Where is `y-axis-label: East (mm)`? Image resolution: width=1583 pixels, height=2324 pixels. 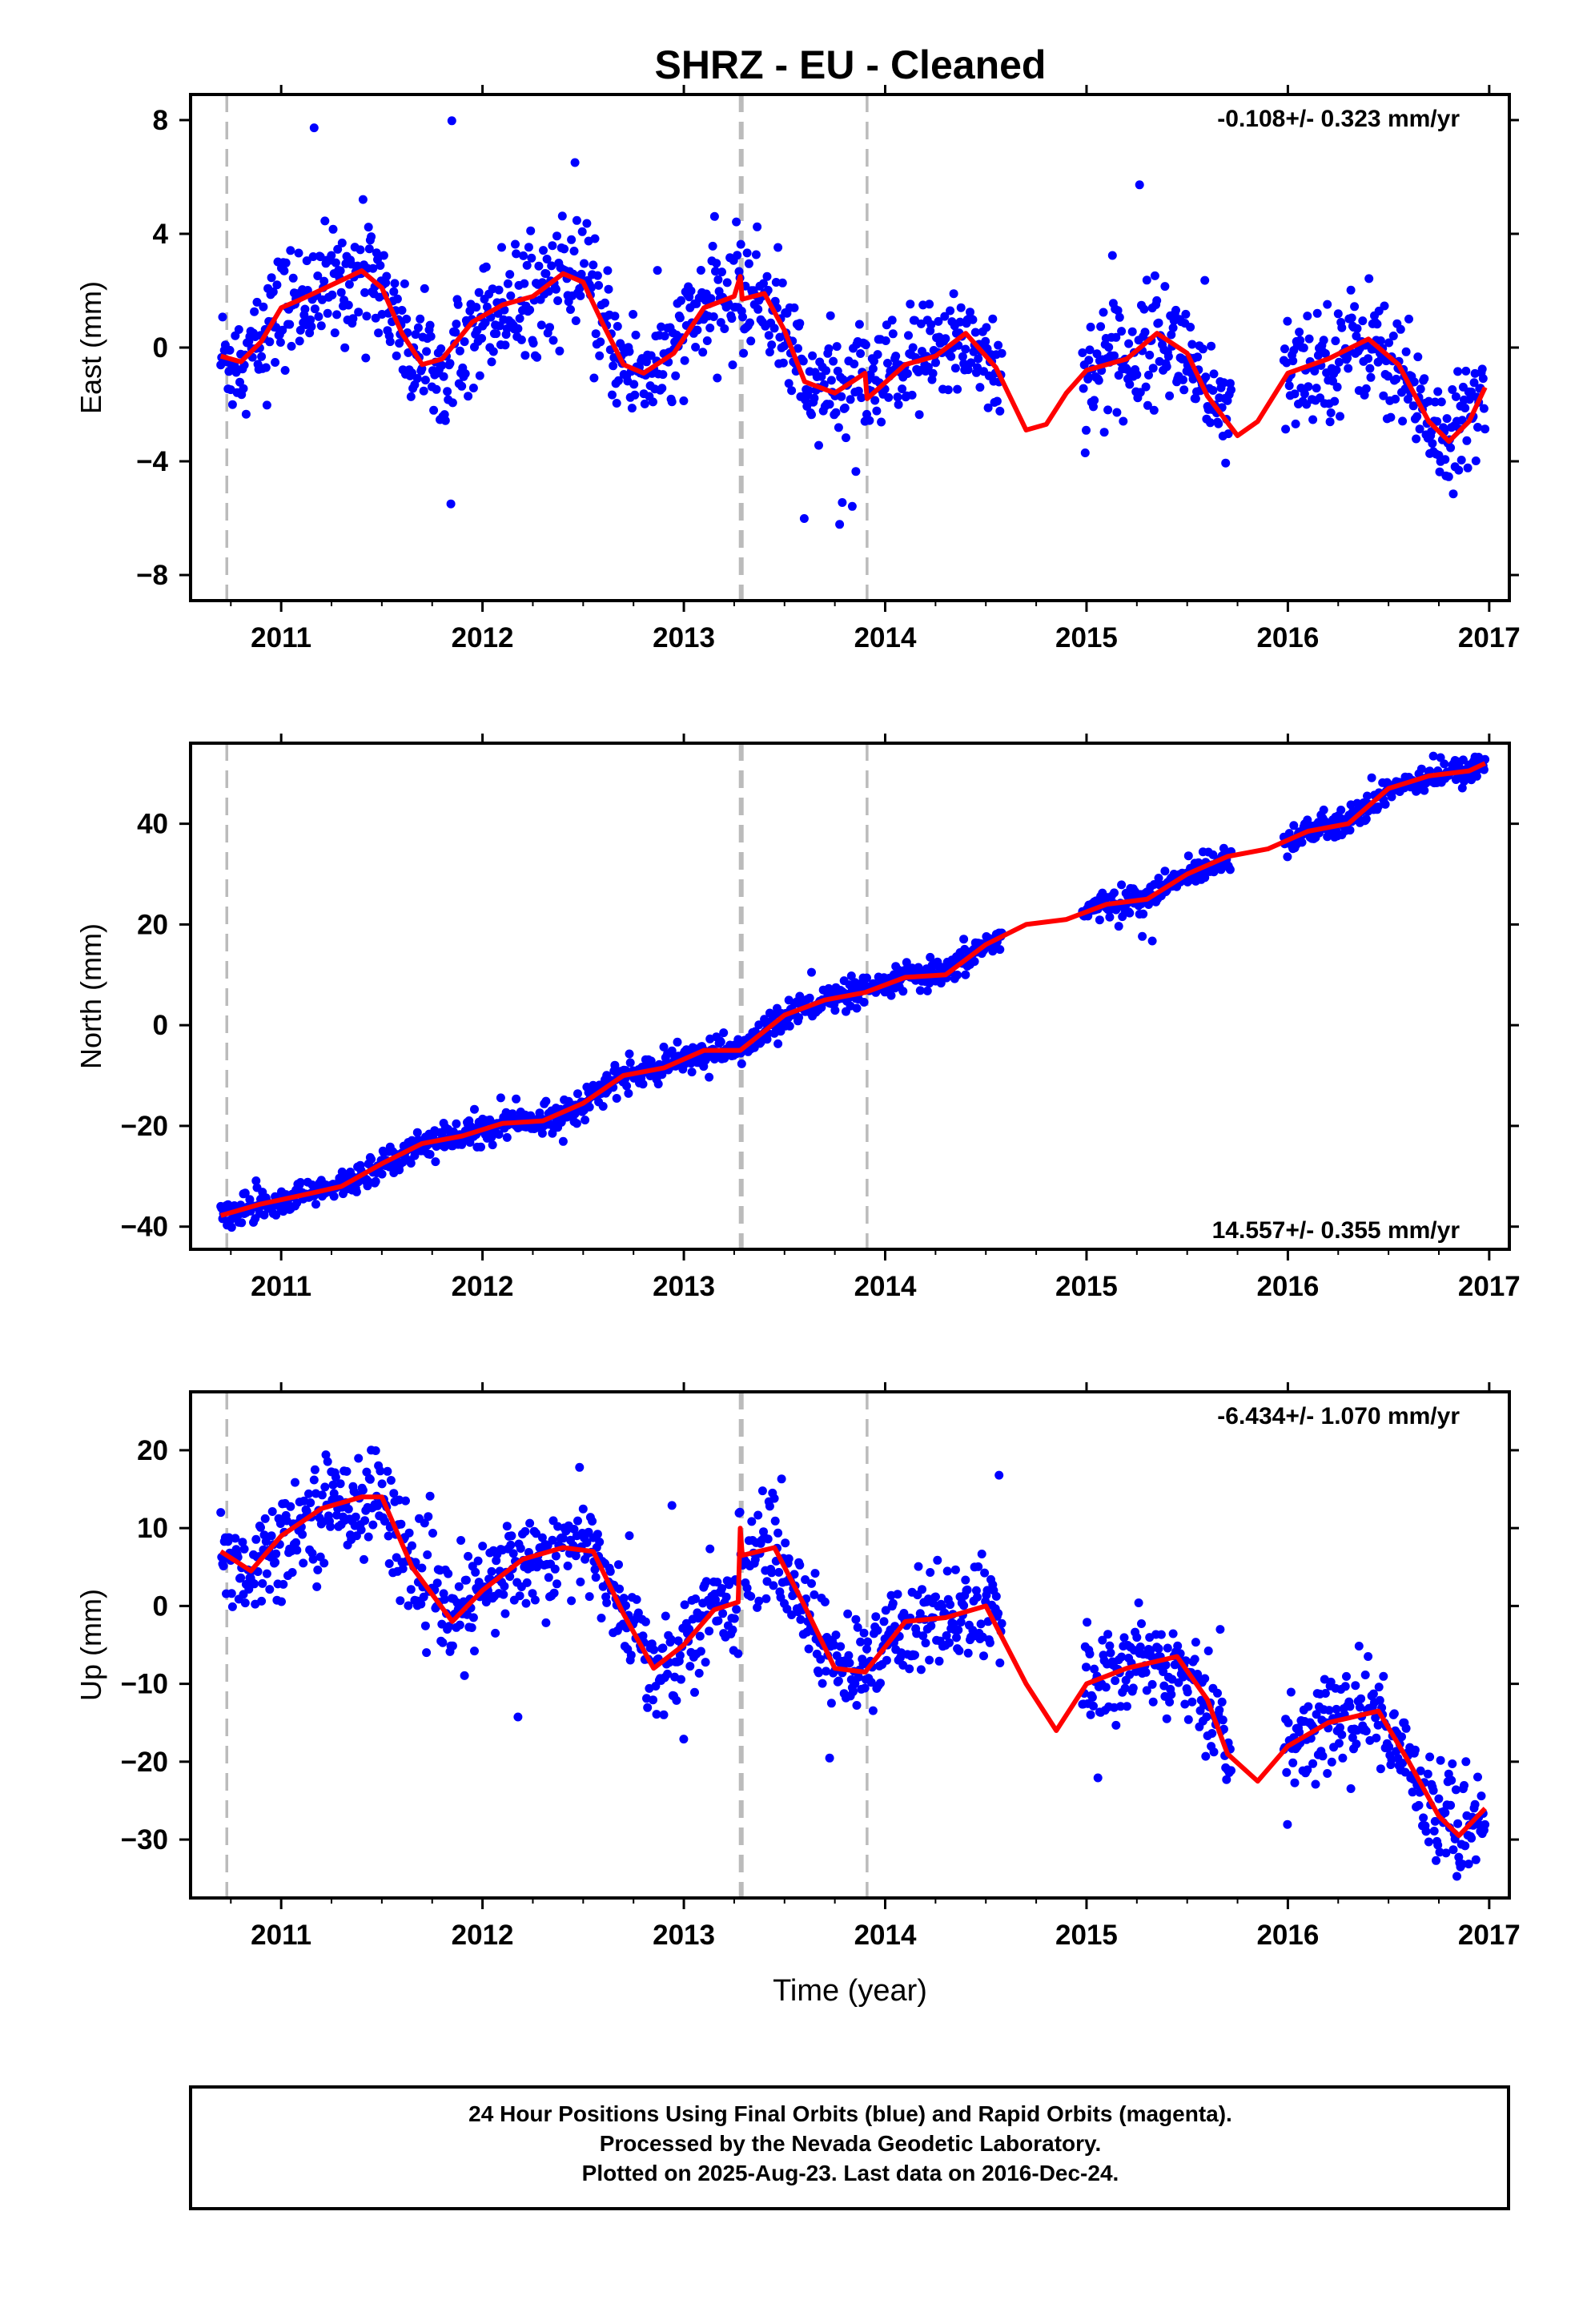 y-axis-label: East (mm) is located at coordinates (90, 347).